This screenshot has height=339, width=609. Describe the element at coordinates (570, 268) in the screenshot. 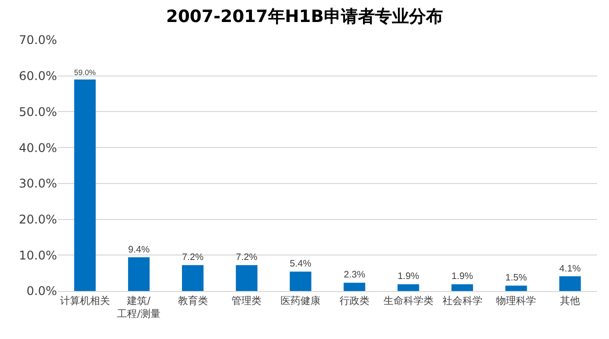

I see `data-label: 4.1%` at that location.